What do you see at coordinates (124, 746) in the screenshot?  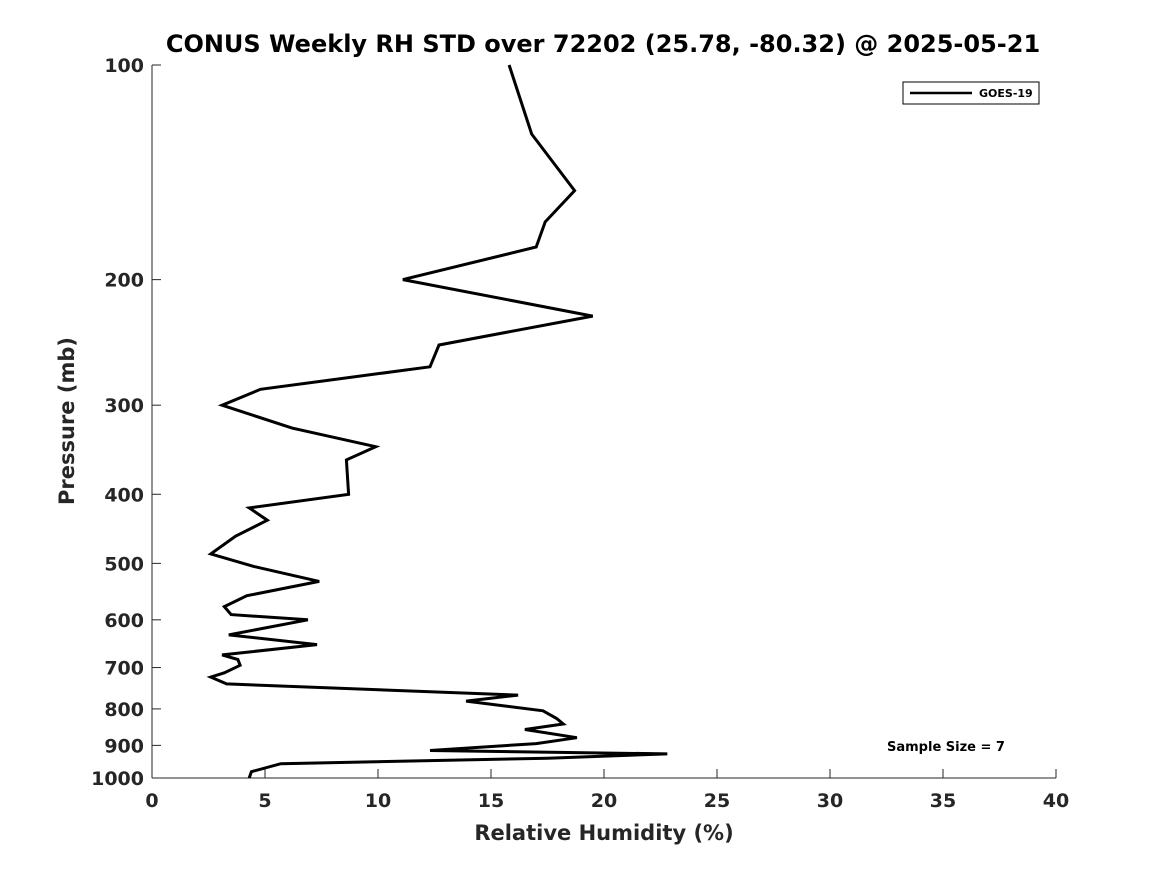 I see `y-tick-label: 900` at bounding box center [124, 746].